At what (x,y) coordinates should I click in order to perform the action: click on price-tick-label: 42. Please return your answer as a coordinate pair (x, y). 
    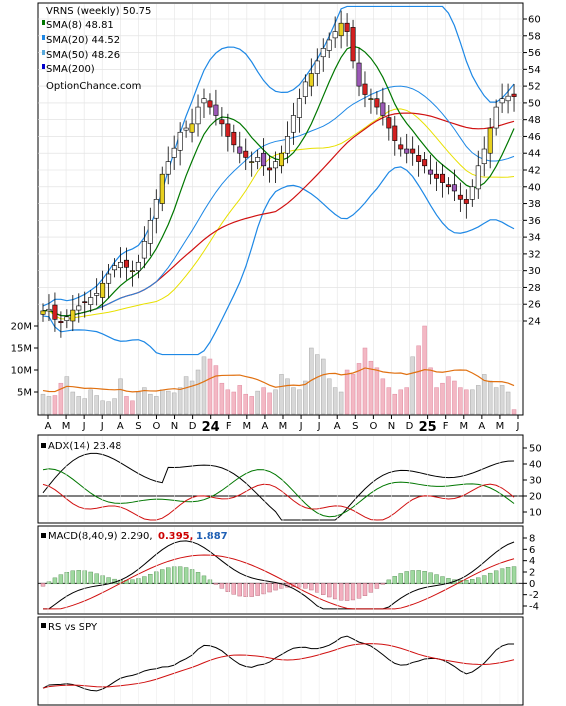
    Looking at the image, I should click on (534, 171).